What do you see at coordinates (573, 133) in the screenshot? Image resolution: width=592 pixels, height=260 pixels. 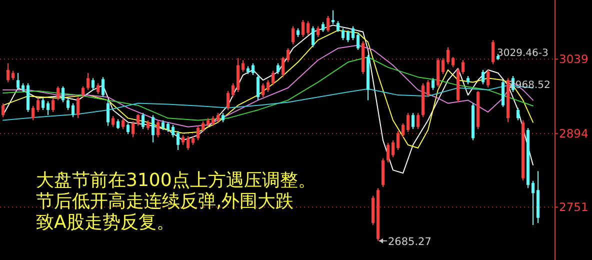 I see `y-tick-label: 2894` at bounding box center [573, 133].